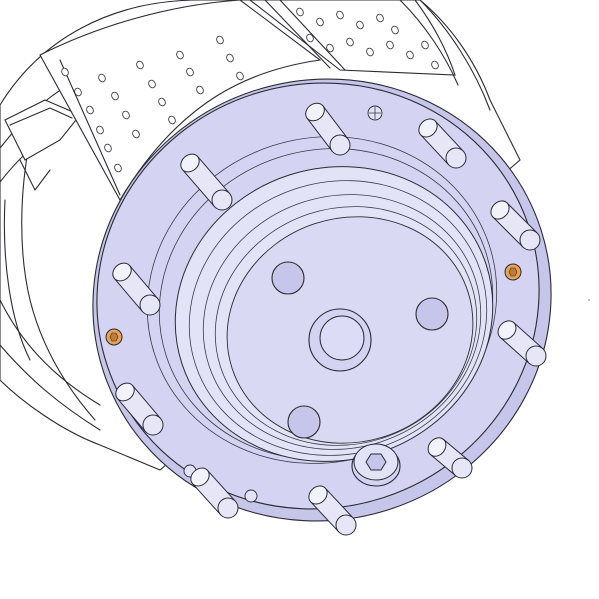  What do you see at coordinates (513, 272) in the screenshot?
I see `set-screw-right` at bounding box center [513, 272].